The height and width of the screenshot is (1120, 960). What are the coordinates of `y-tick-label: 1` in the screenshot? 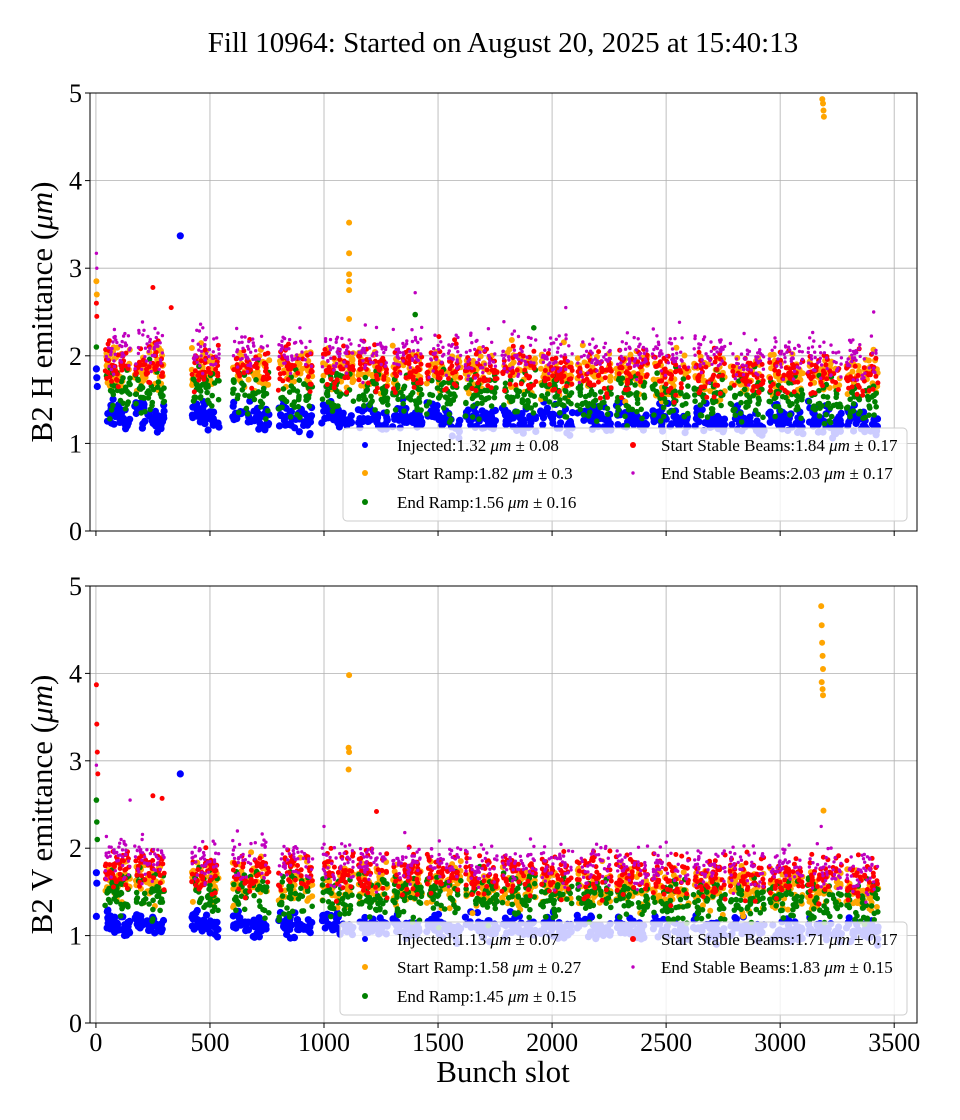 It's located at (75, 443).